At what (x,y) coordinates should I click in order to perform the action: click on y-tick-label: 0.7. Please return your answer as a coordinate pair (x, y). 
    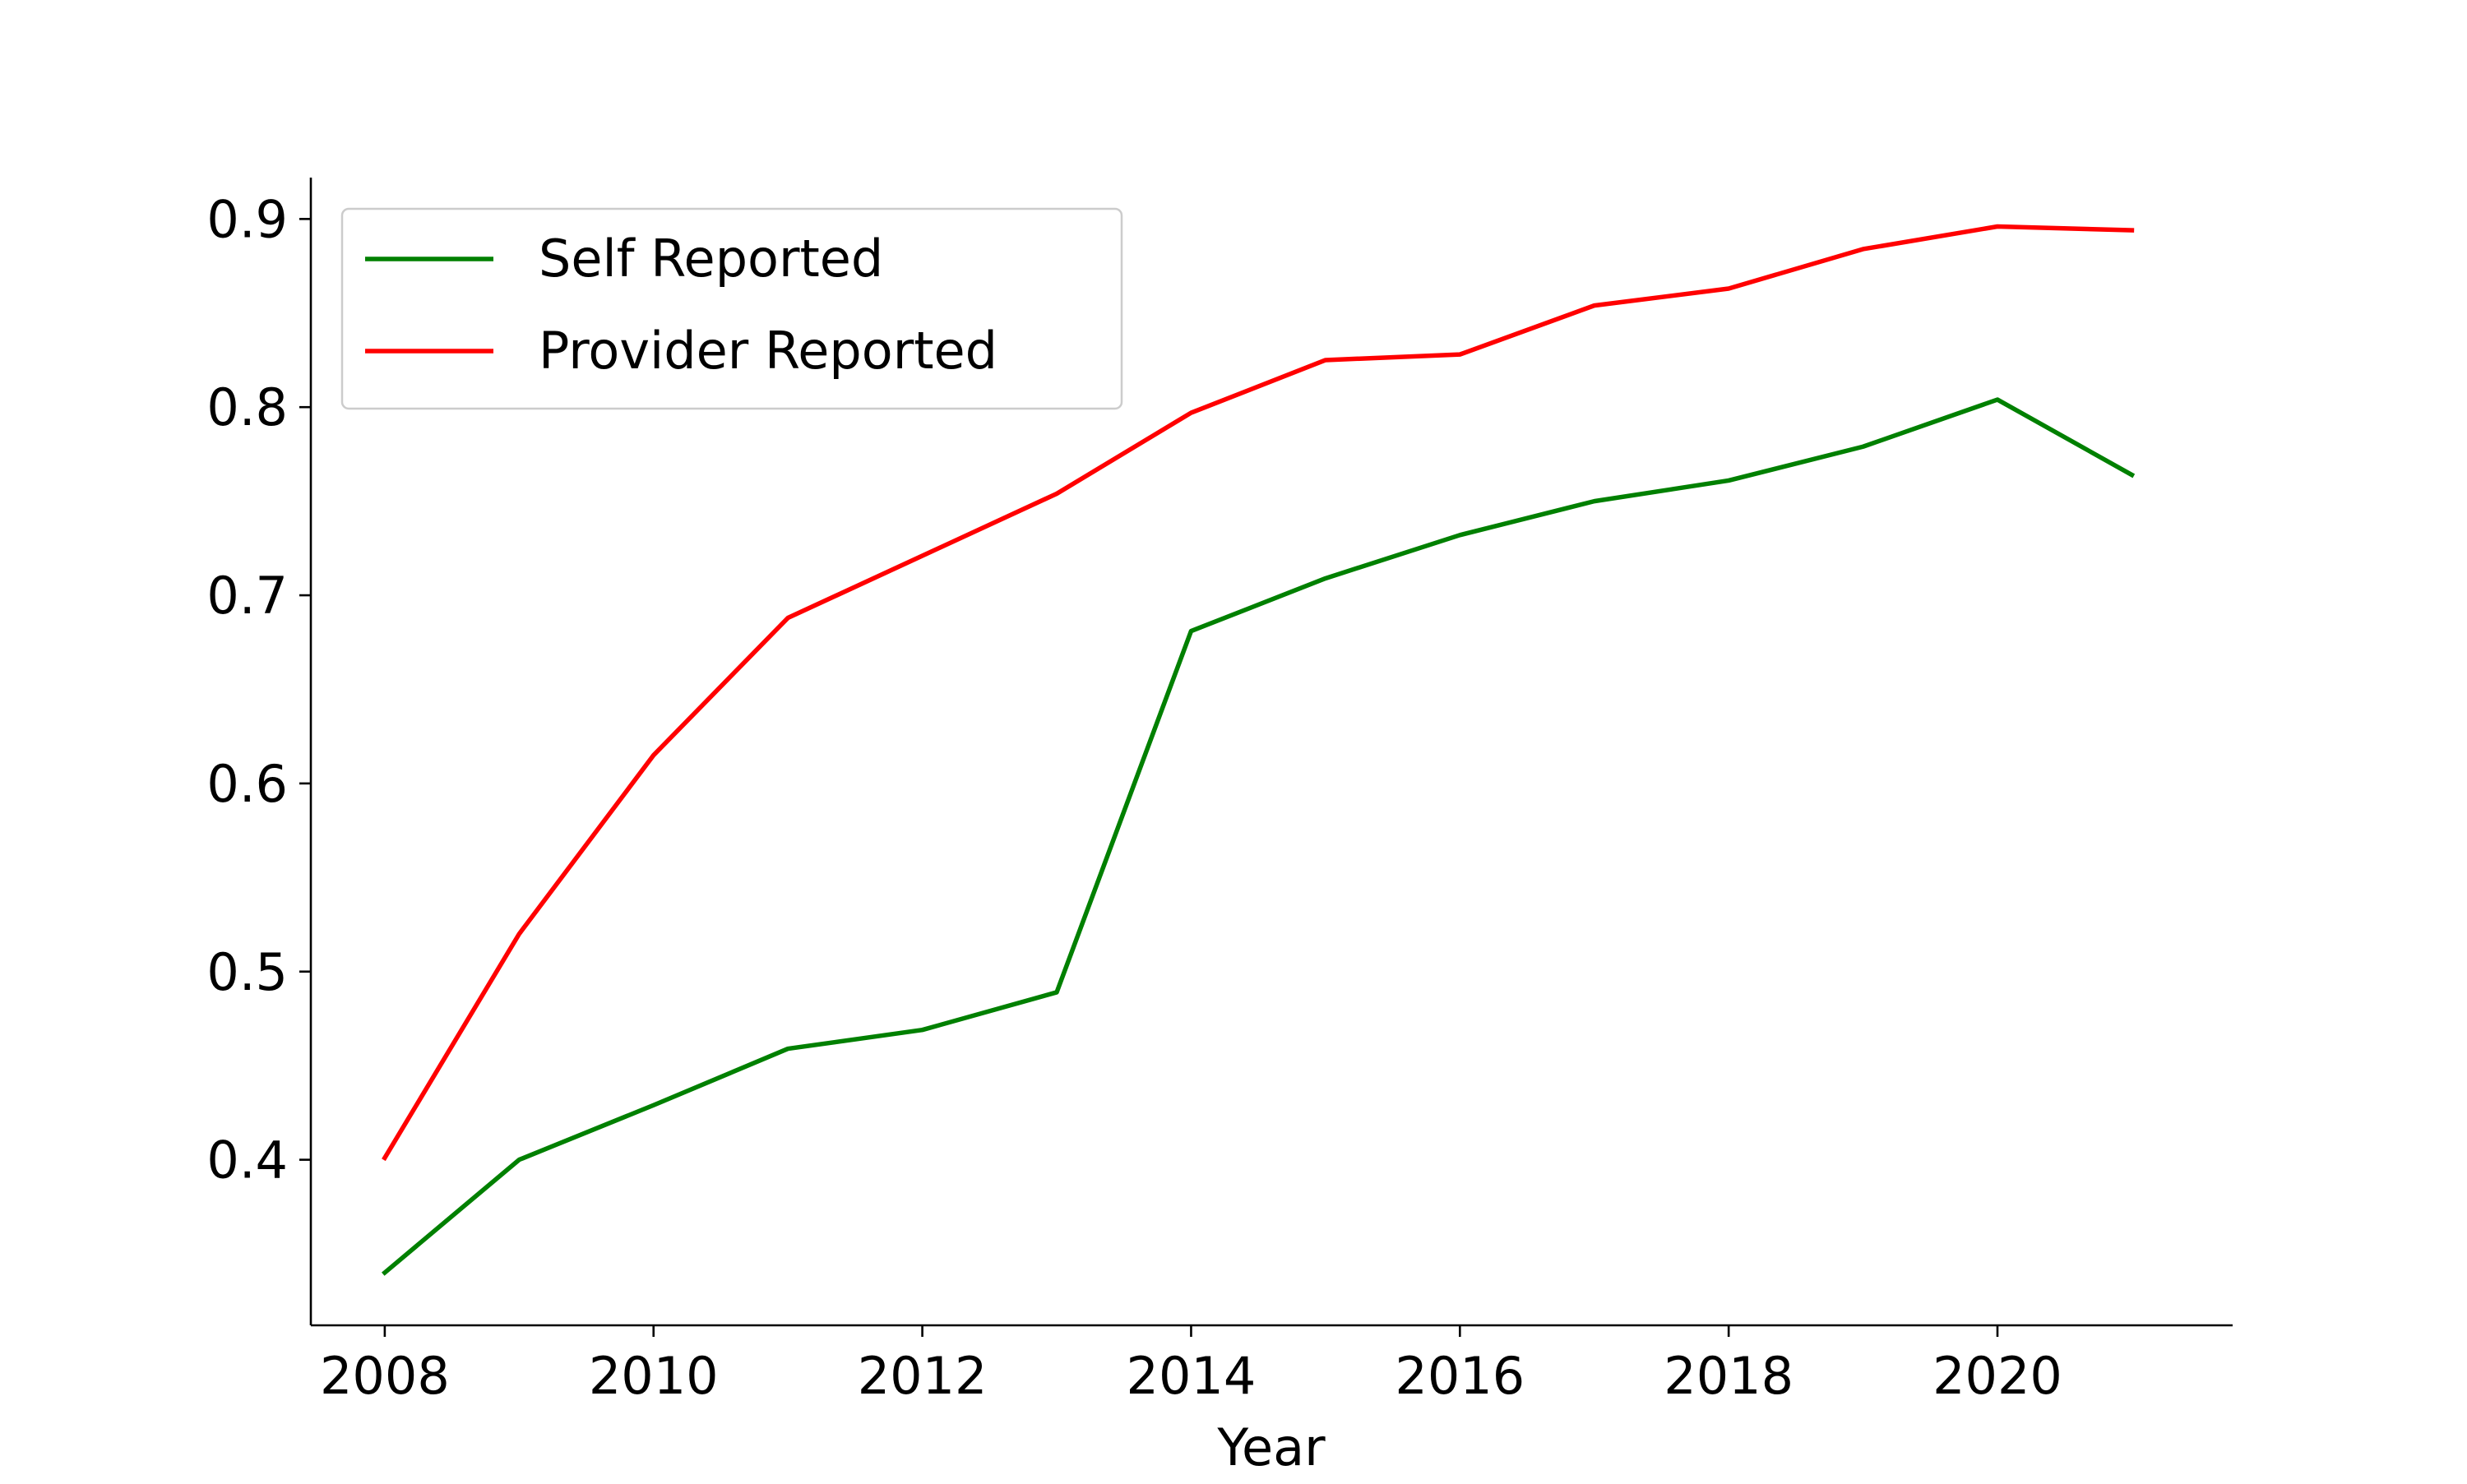
    Looking at the image, I should click on (247, 596).